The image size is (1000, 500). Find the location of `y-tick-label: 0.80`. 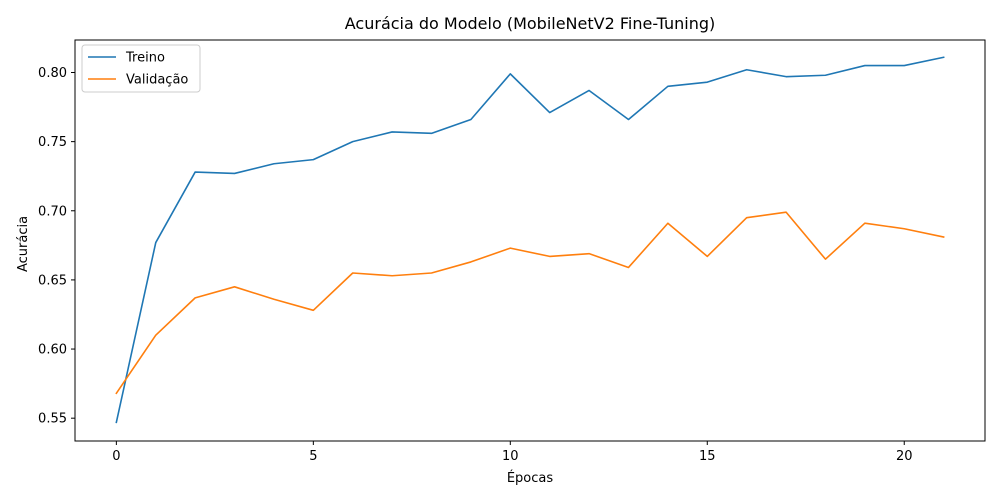

y-tick-label: 0.80 is located at coordinates (52, 73).